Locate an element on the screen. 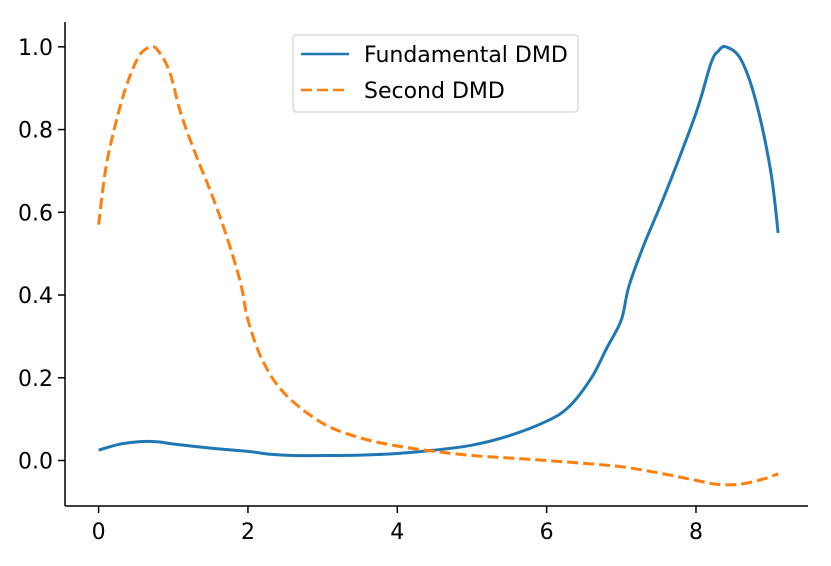 The image size is (831, 566). x-tick-label: 2 is located at coordinates (248, 532).